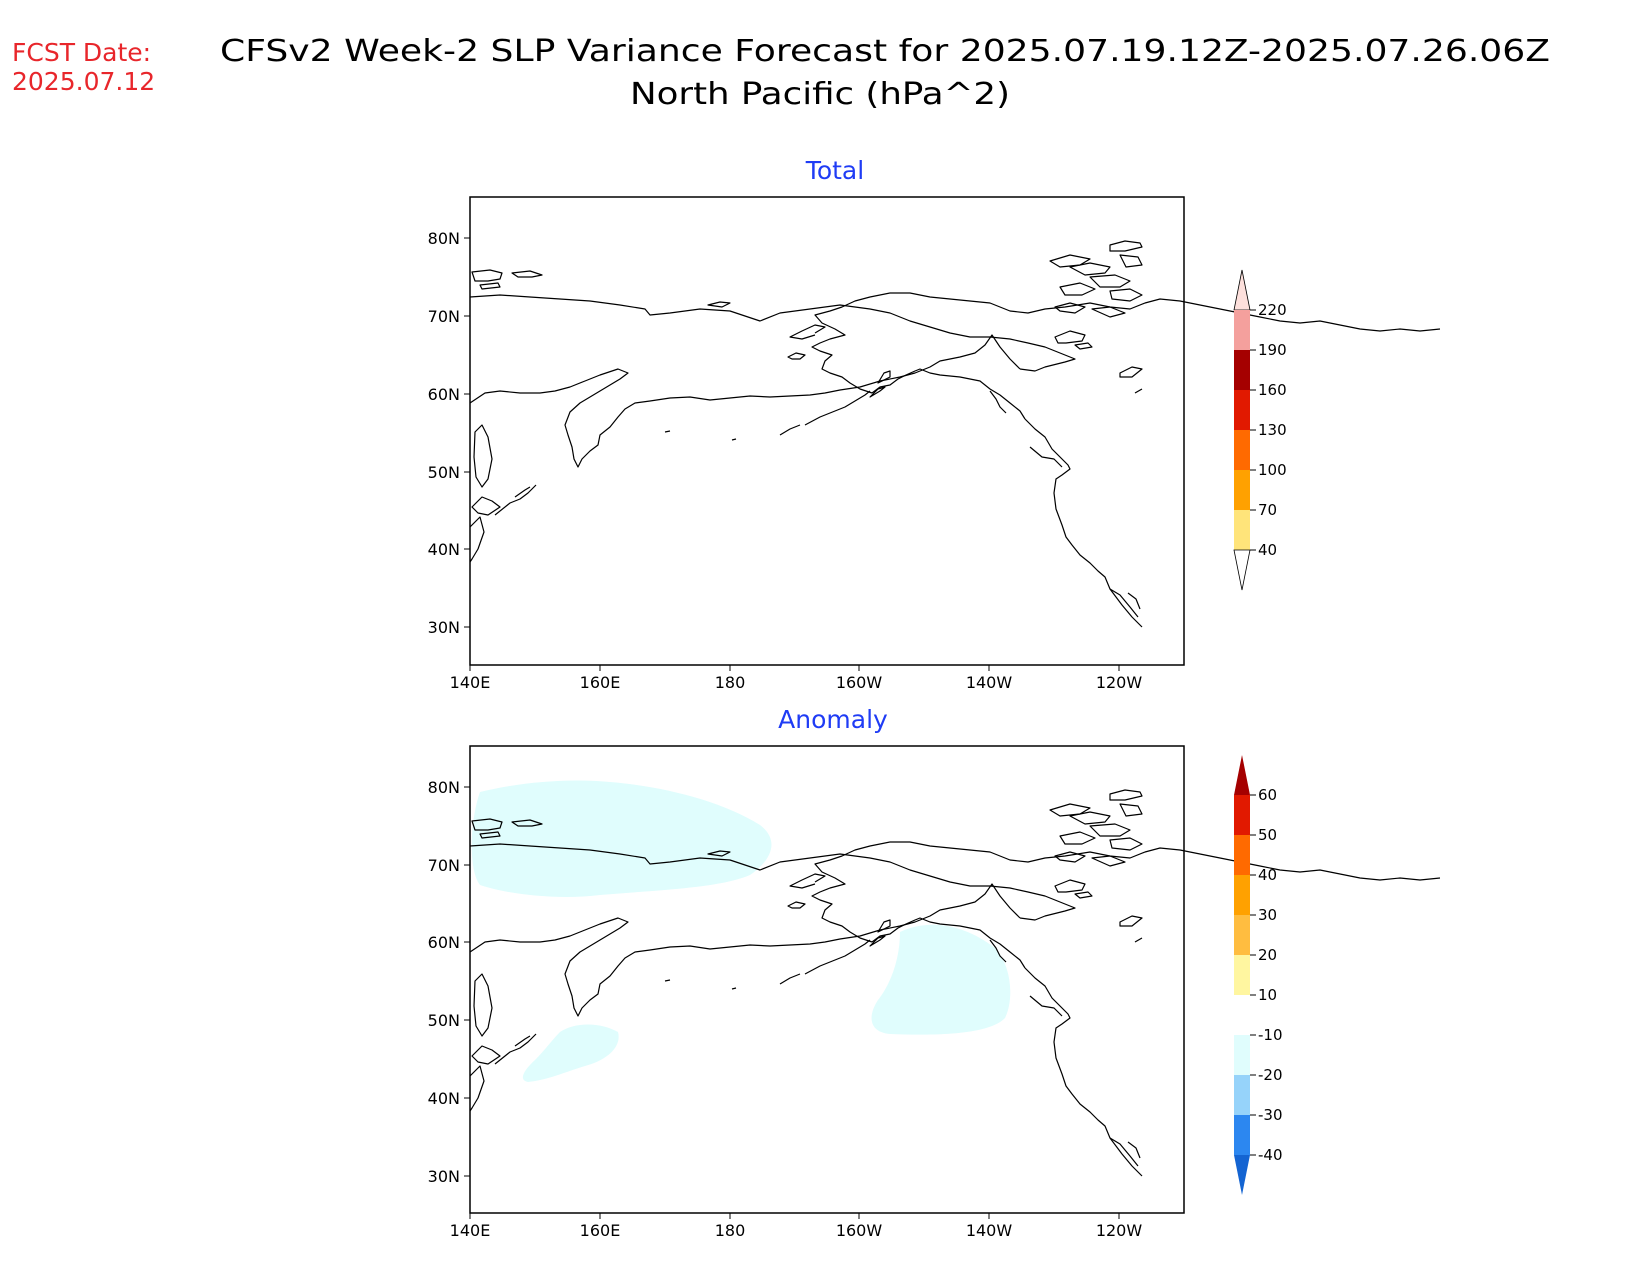 The width and height of the screenshot is (1650, 1275). I want to click on anomaly-lon-axis: 140E 160E 180 160W 140W 120W, so click(796, 1226).